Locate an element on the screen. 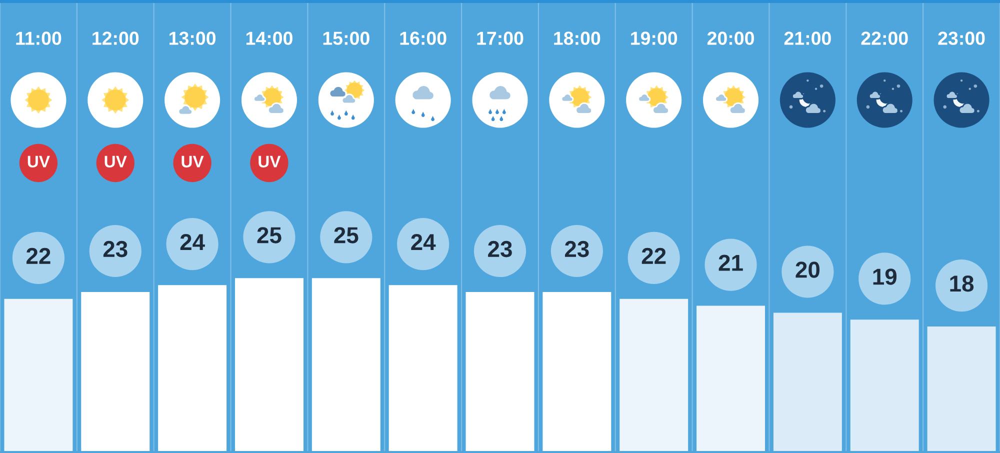 The image size is (1000, 453). x-tick-label: 12:00 is located at coordinates (115, 38).